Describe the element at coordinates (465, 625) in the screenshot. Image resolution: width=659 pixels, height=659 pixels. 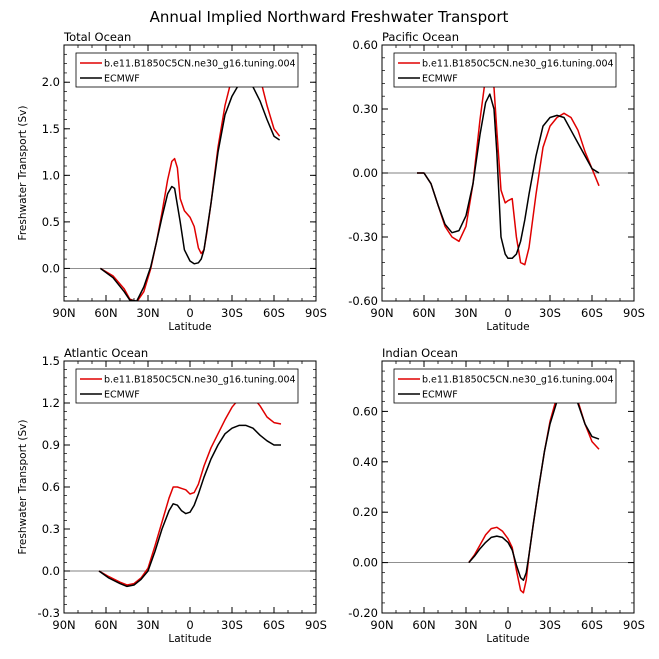
I see `indian-ocean-x-tick-label: 30N` at that location.